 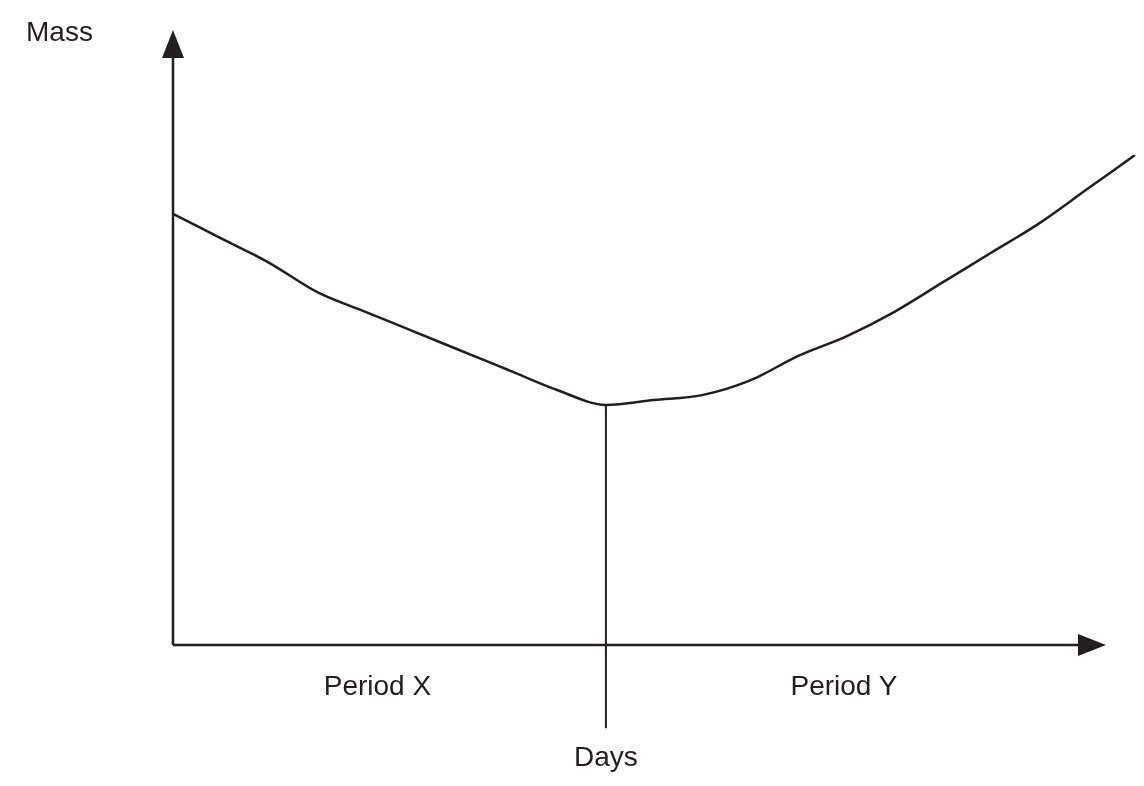 I want to click on text: Period X, so click(x=377, y=686).